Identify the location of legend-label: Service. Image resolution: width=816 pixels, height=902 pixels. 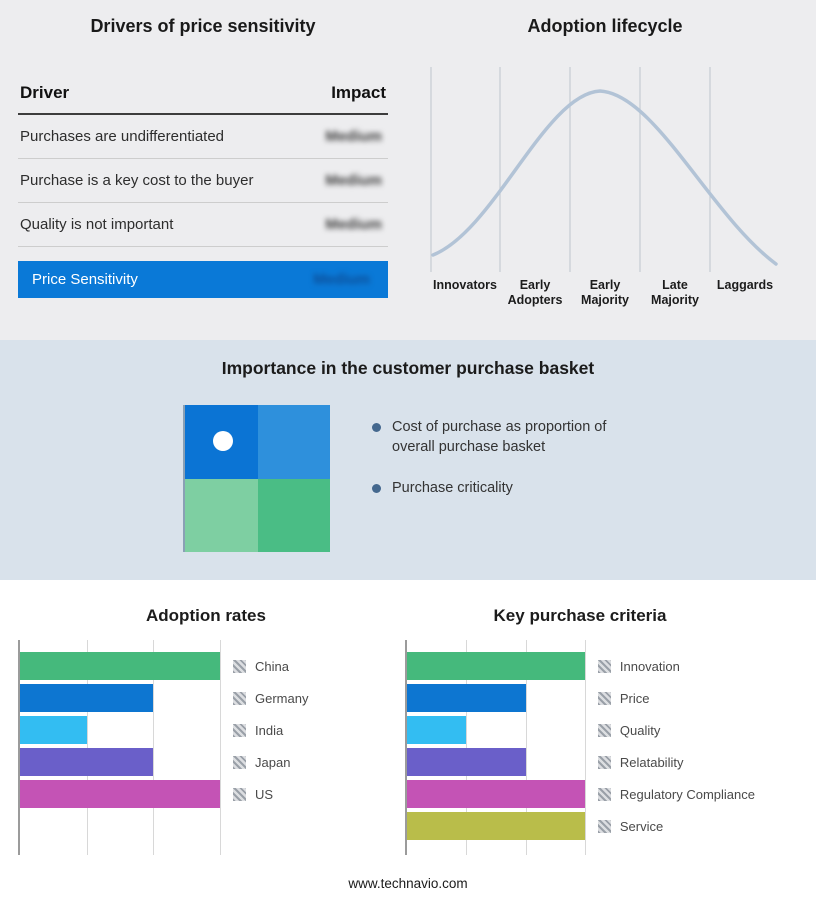
(641, 826).